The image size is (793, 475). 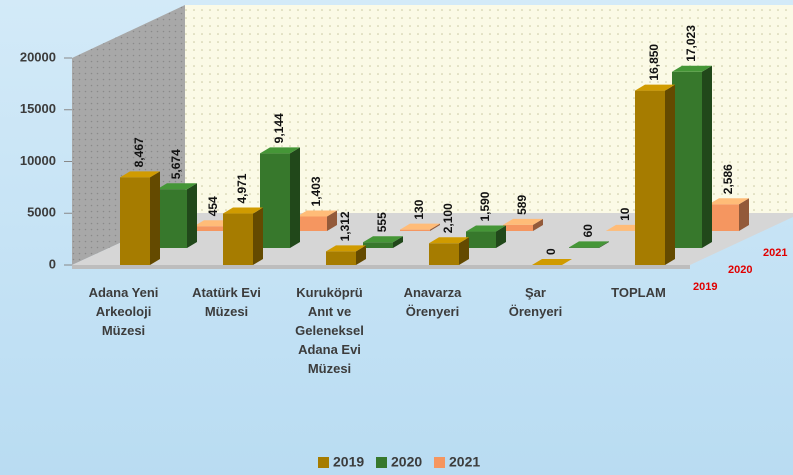 I want to click on y-tick-label: 15000, so click(x=38, y=108).